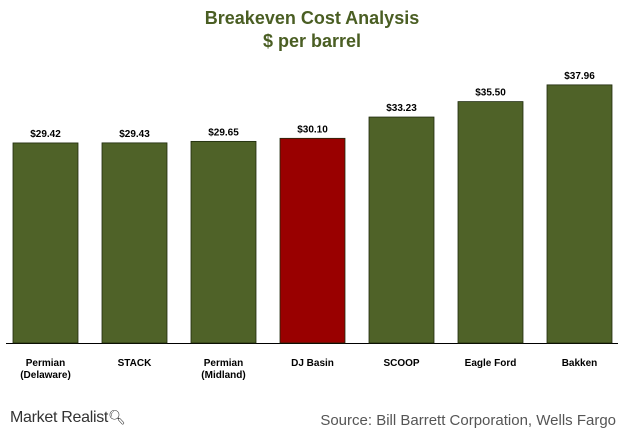 This screenshot has width=624, height=438. Describe the element at coordinates (312, 18) in the screenshot. I see `chart-title: Breakeven Cost Analysis` at that location.